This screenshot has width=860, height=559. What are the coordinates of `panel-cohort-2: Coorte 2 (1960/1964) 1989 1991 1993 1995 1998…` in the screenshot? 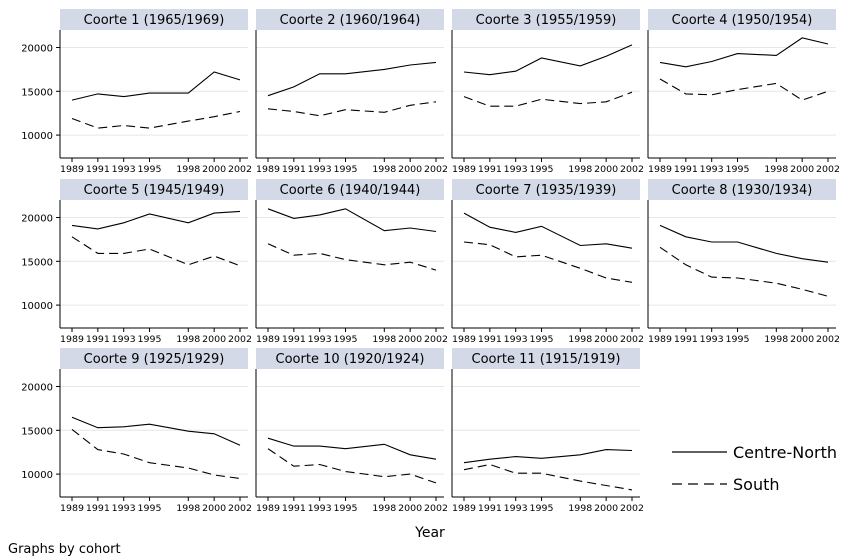 It's located at (351, 92).